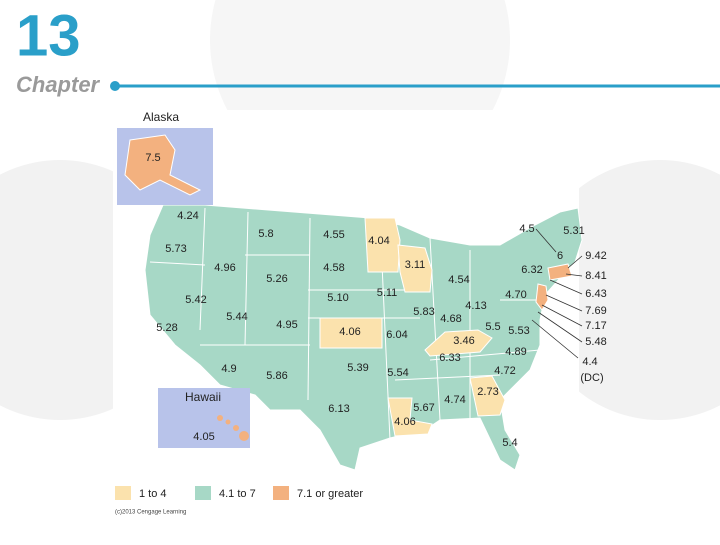 The width and height of the screenshot is (720, 545). What do you see at coordinates (423, 312) in the screenshot?
I see `state-value: 5.83` at bounding box center [423, 312].